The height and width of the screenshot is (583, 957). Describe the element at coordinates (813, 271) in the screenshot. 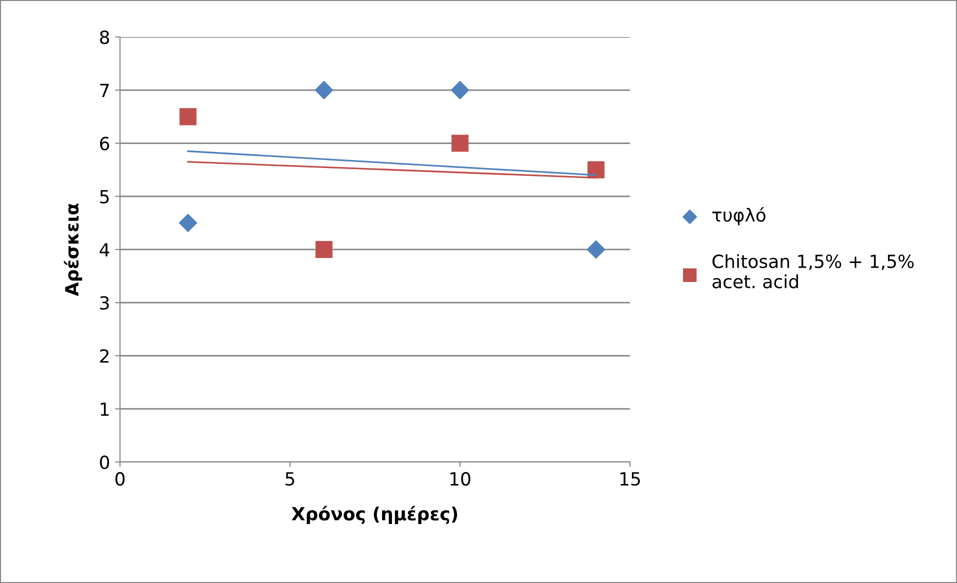

I see `legend-label: Chitosan 1,5% + 1,5% acet. acid` at that location.